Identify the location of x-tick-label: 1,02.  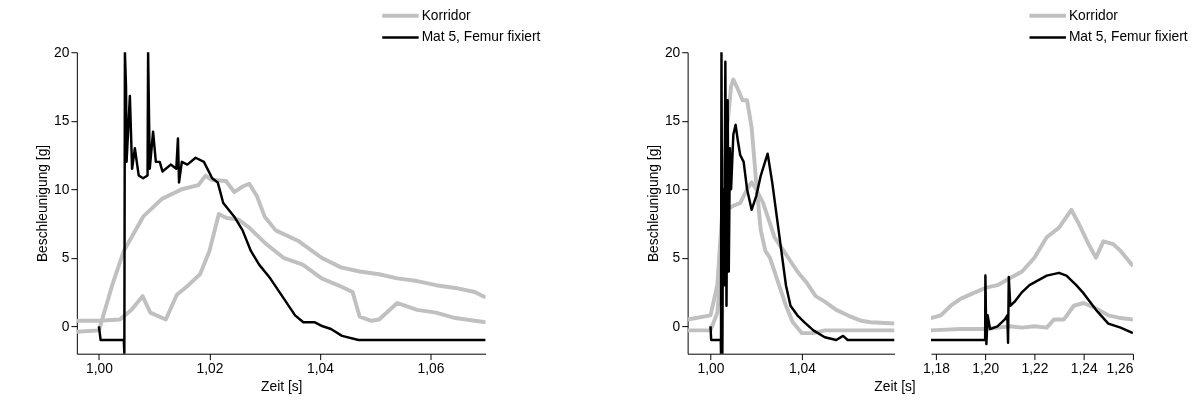
(210, 368).